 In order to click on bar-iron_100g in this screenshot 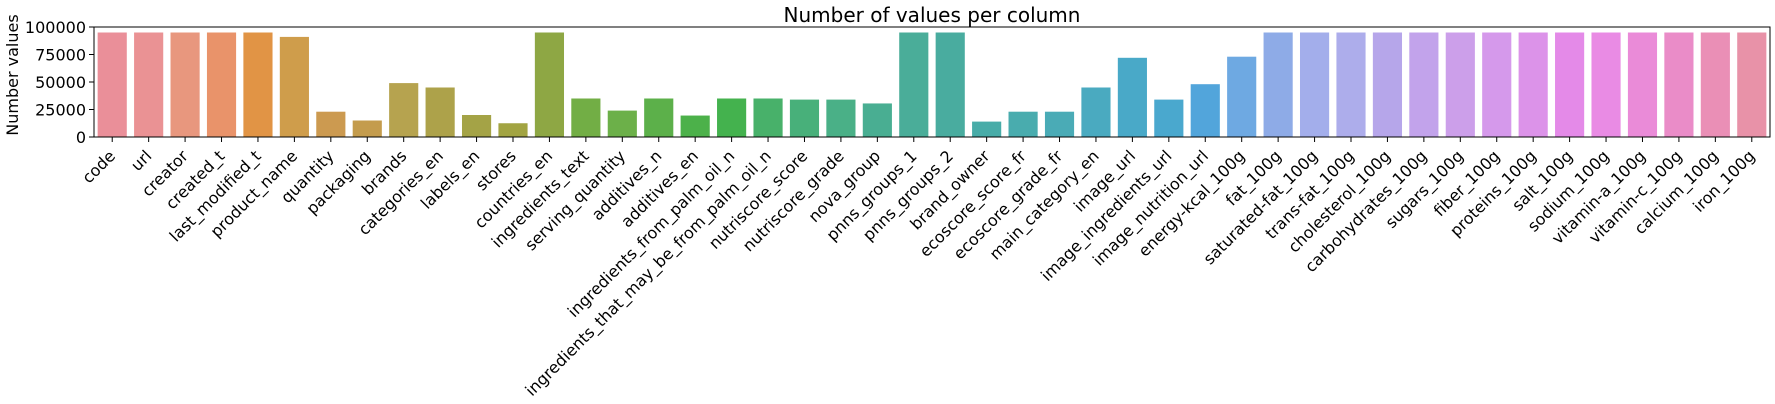, I will do `click(1752, 84)`.